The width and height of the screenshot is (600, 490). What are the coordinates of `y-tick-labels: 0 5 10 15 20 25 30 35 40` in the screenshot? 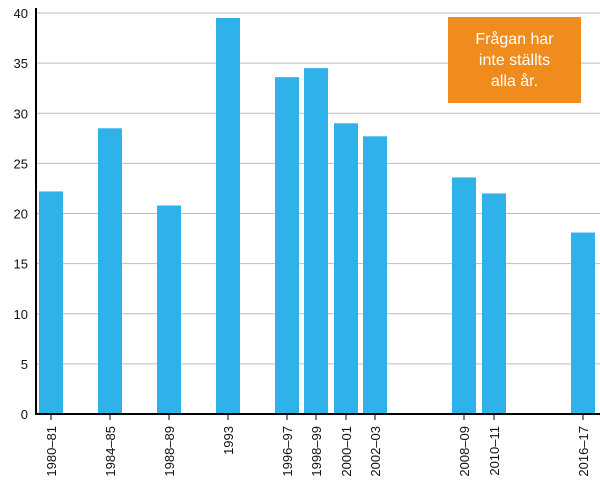 It's located at (21, 214).